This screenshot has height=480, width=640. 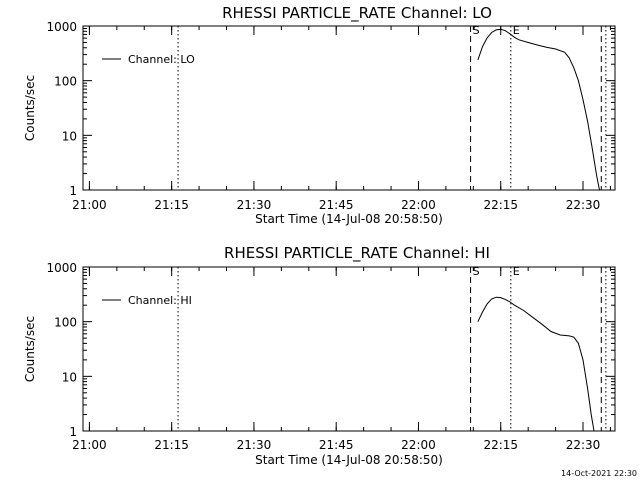 I want to click on legend-label: Channel: LO, so click(x=161, y=59).